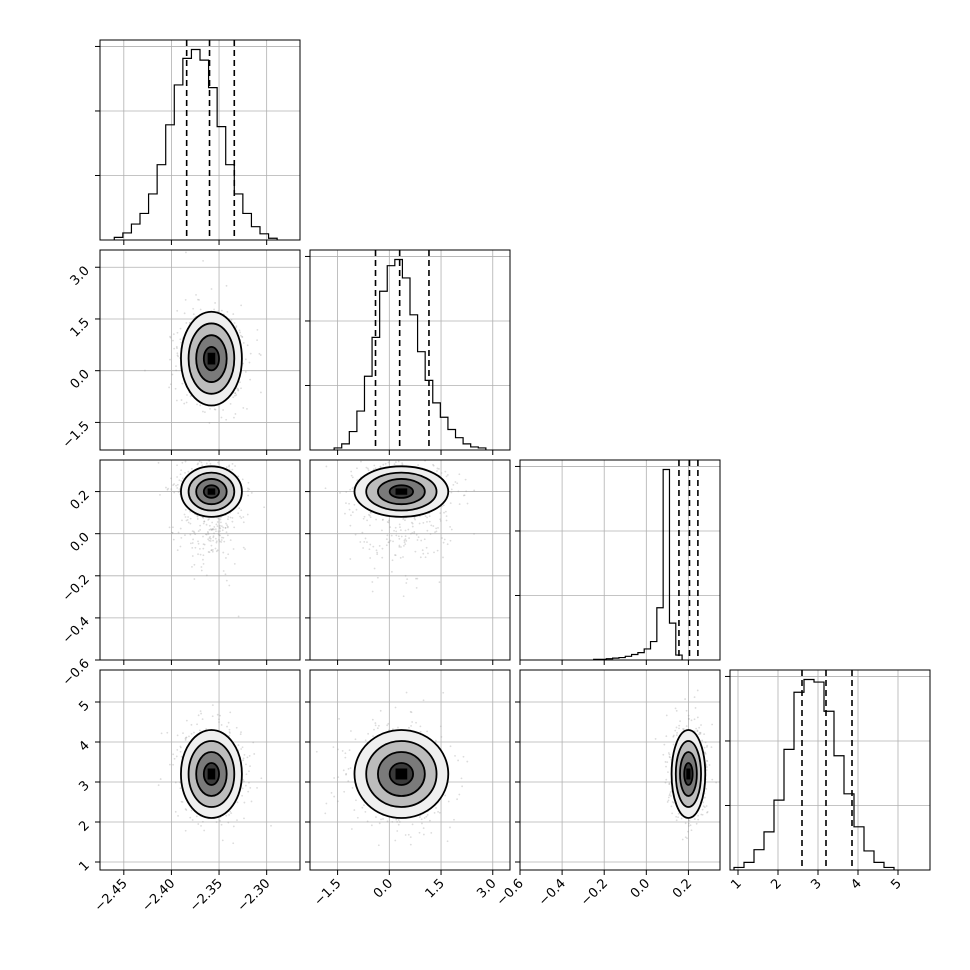 Image resolution: width=970 pixels, height=970 pixels. Describe the element at coordinates (80, 327) in the screenshot. I see `ytick-label-1-2: 1.5` at that location.